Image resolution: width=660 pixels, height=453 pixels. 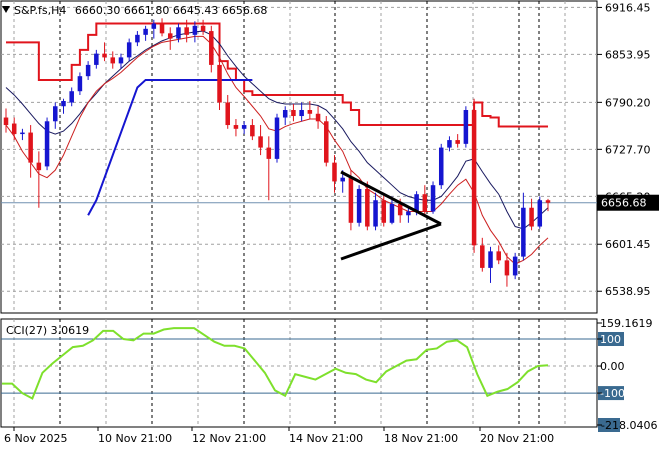 I want to click on cci-indicator, so click(x=299, y=363).